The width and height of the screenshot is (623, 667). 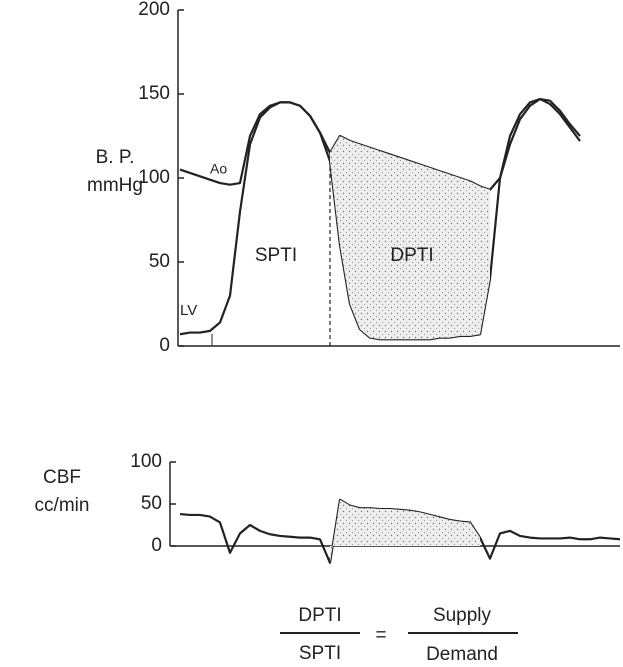 What do you see at coordinates (380, 635) in the screenshot?
I see `formula-text: =` at bounding box center [380, 635].